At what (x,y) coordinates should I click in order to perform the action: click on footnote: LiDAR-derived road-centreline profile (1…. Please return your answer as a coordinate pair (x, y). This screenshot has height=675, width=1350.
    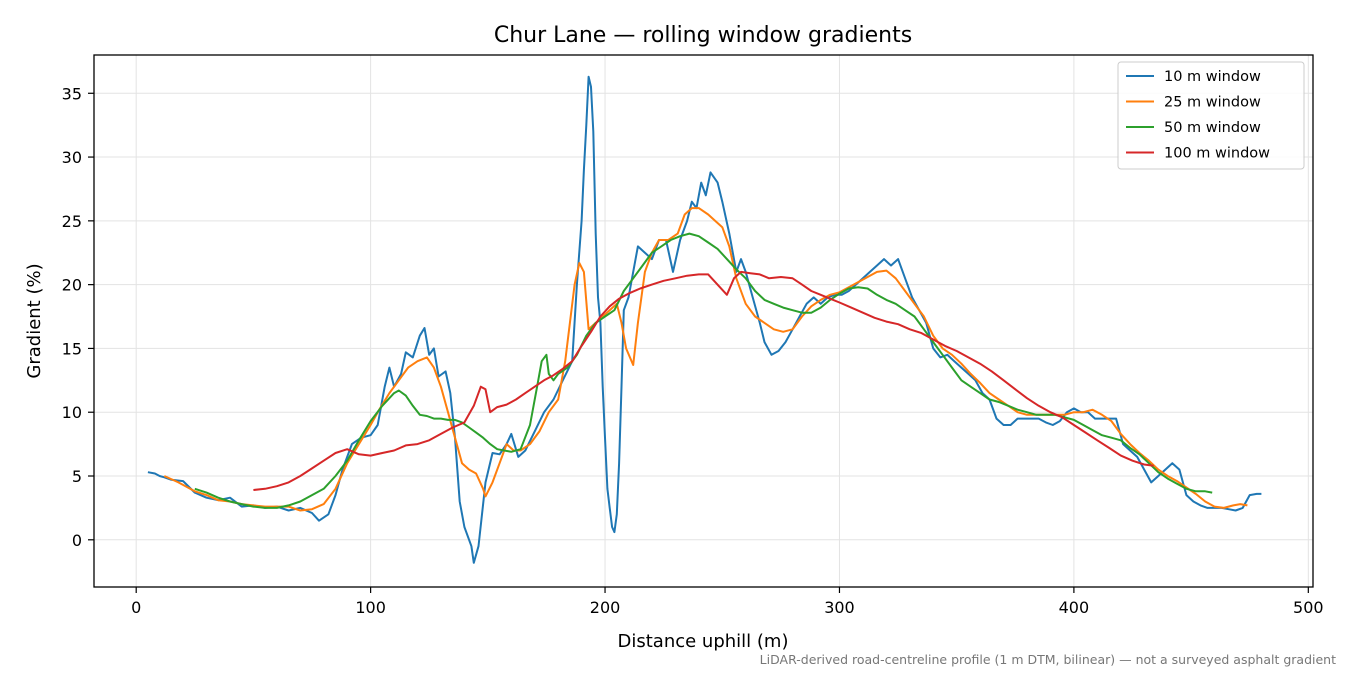
    Looking at the image, I should click on (1047, 659).